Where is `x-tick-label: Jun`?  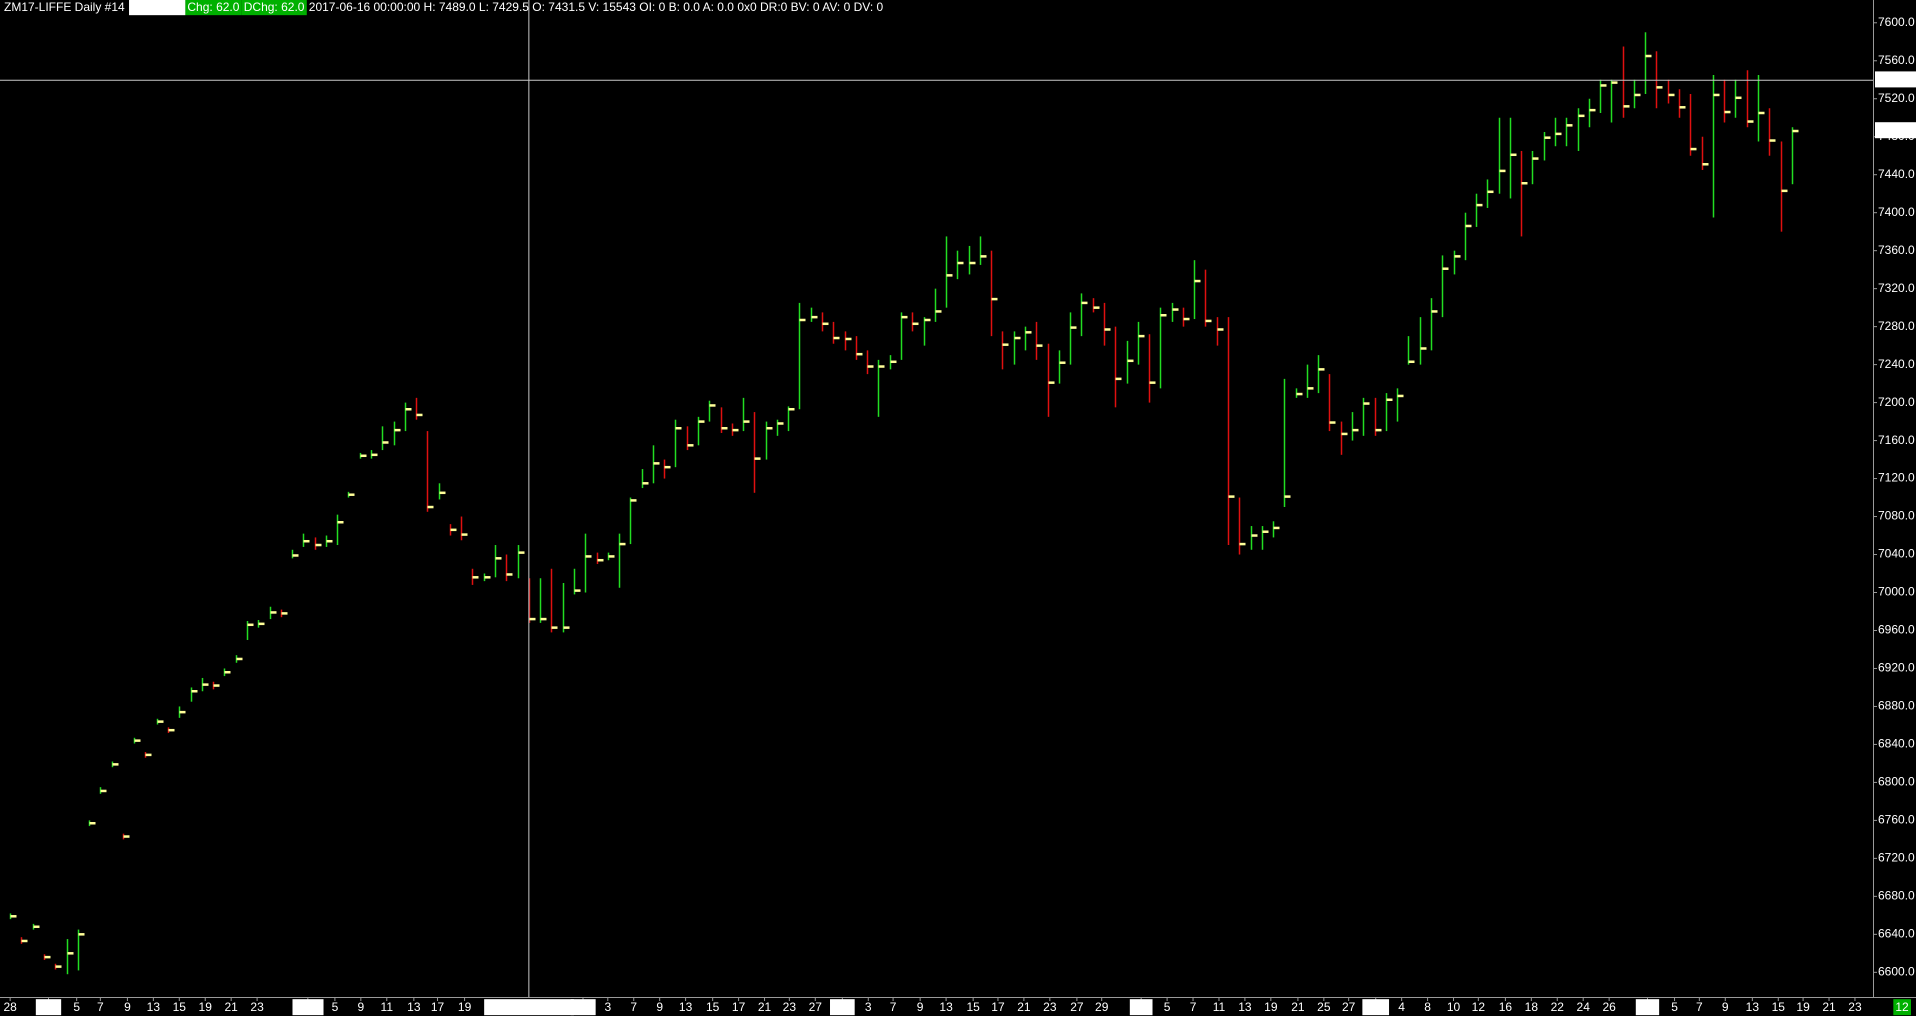 x-tick-label: Jun is located at coordinates (1647, 1007).